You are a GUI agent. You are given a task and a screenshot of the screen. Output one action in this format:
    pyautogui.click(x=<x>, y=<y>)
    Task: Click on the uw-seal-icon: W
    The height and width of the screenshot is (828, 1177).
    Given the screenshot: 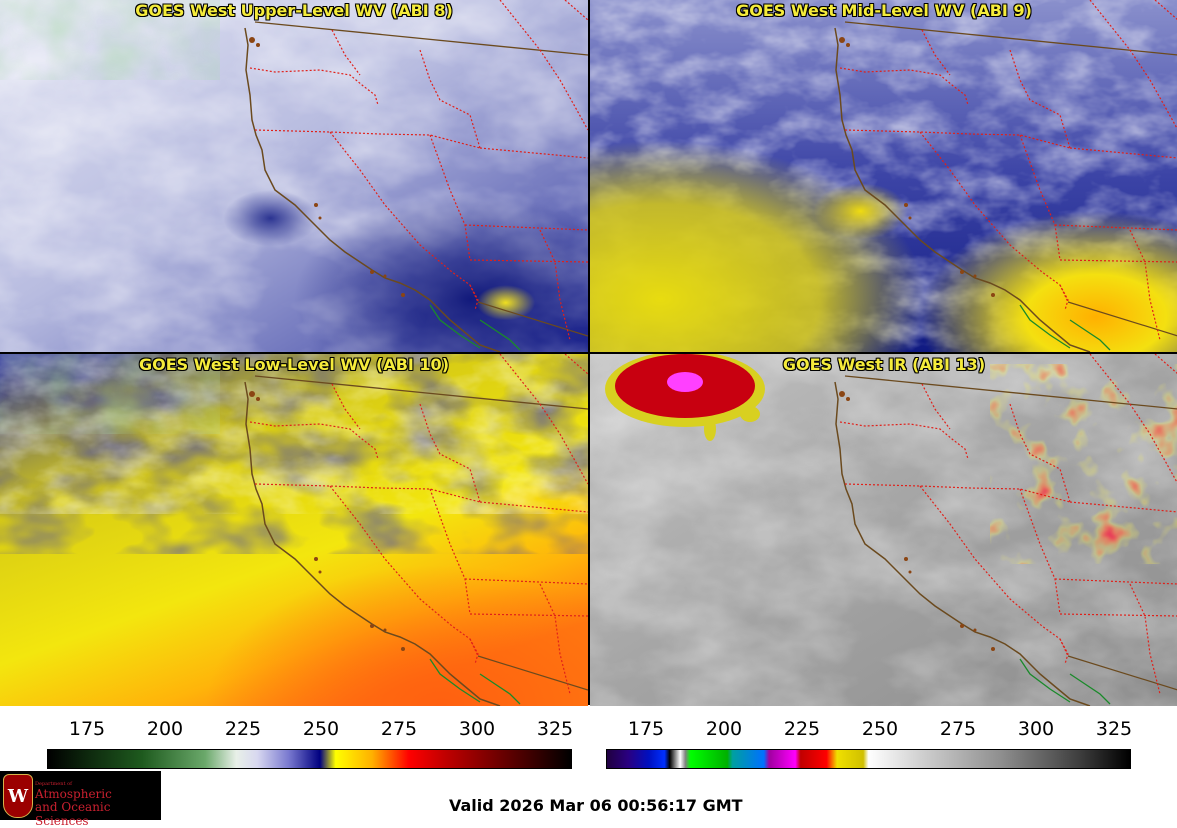 What is the action you would take?
    pyautogui.click(x=18, y=796)
    